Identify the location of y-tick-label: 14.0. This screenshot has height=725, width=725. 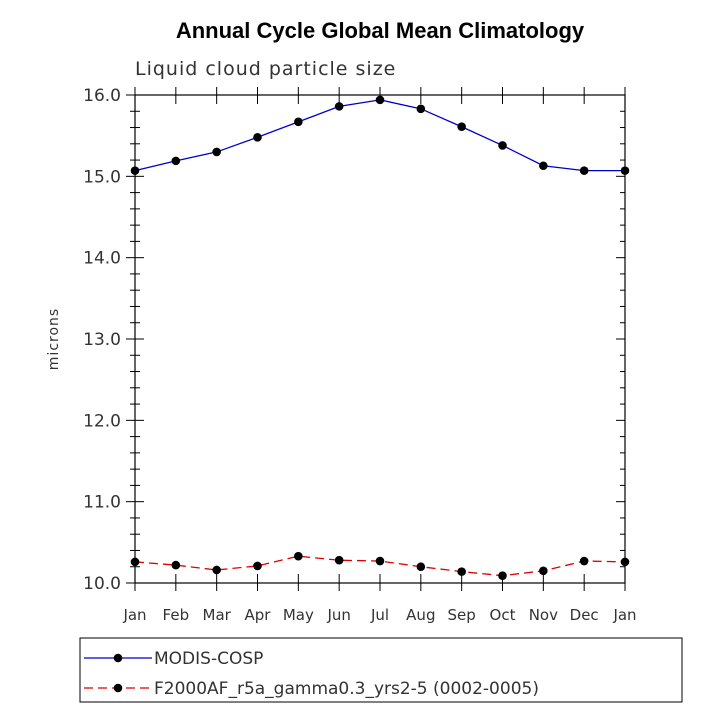
(102, 259).